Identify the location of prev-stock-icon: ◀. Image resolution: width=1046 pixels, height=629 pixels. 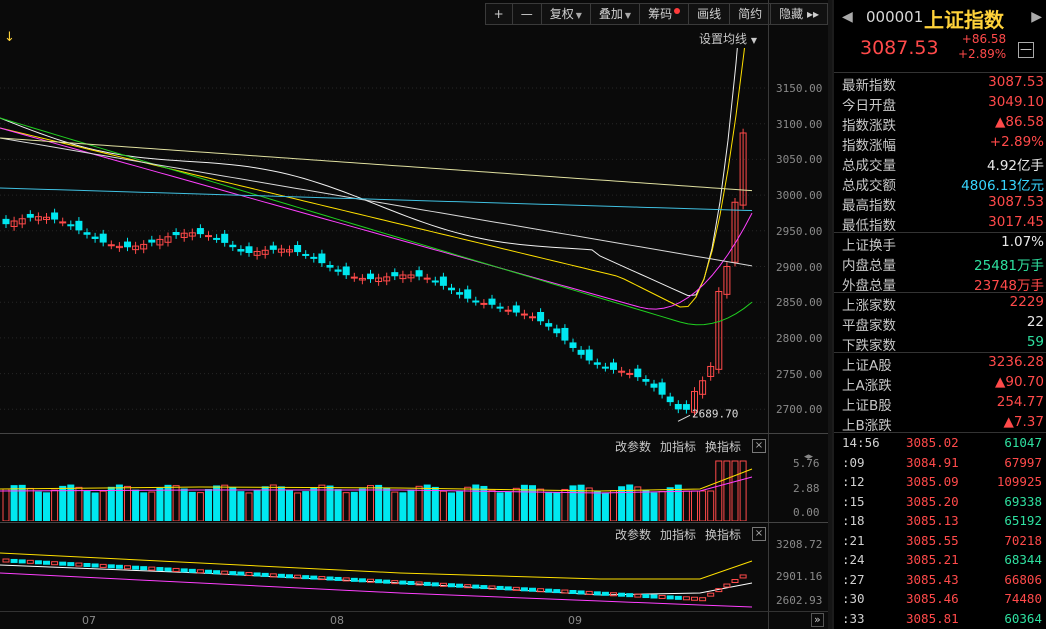
(847, 17).